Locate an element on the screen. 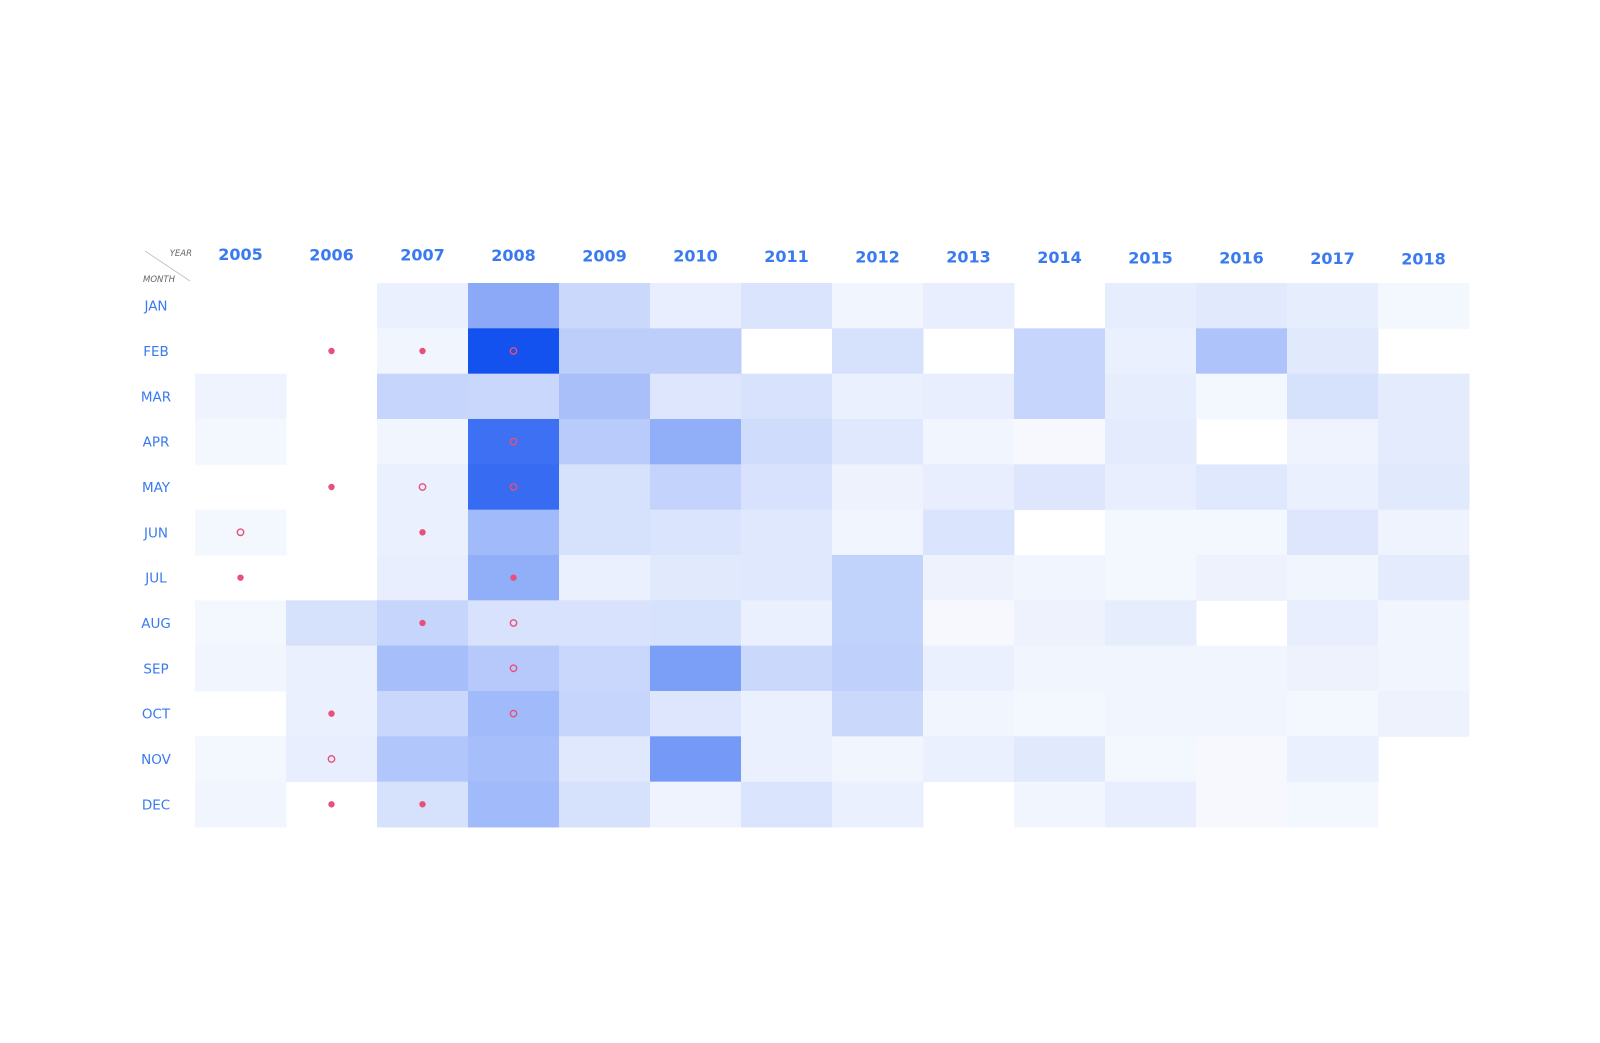 This screenshot has width=1600, height=1043. heatmap-cell-apr-2013 is located at coordinates (969, 441).